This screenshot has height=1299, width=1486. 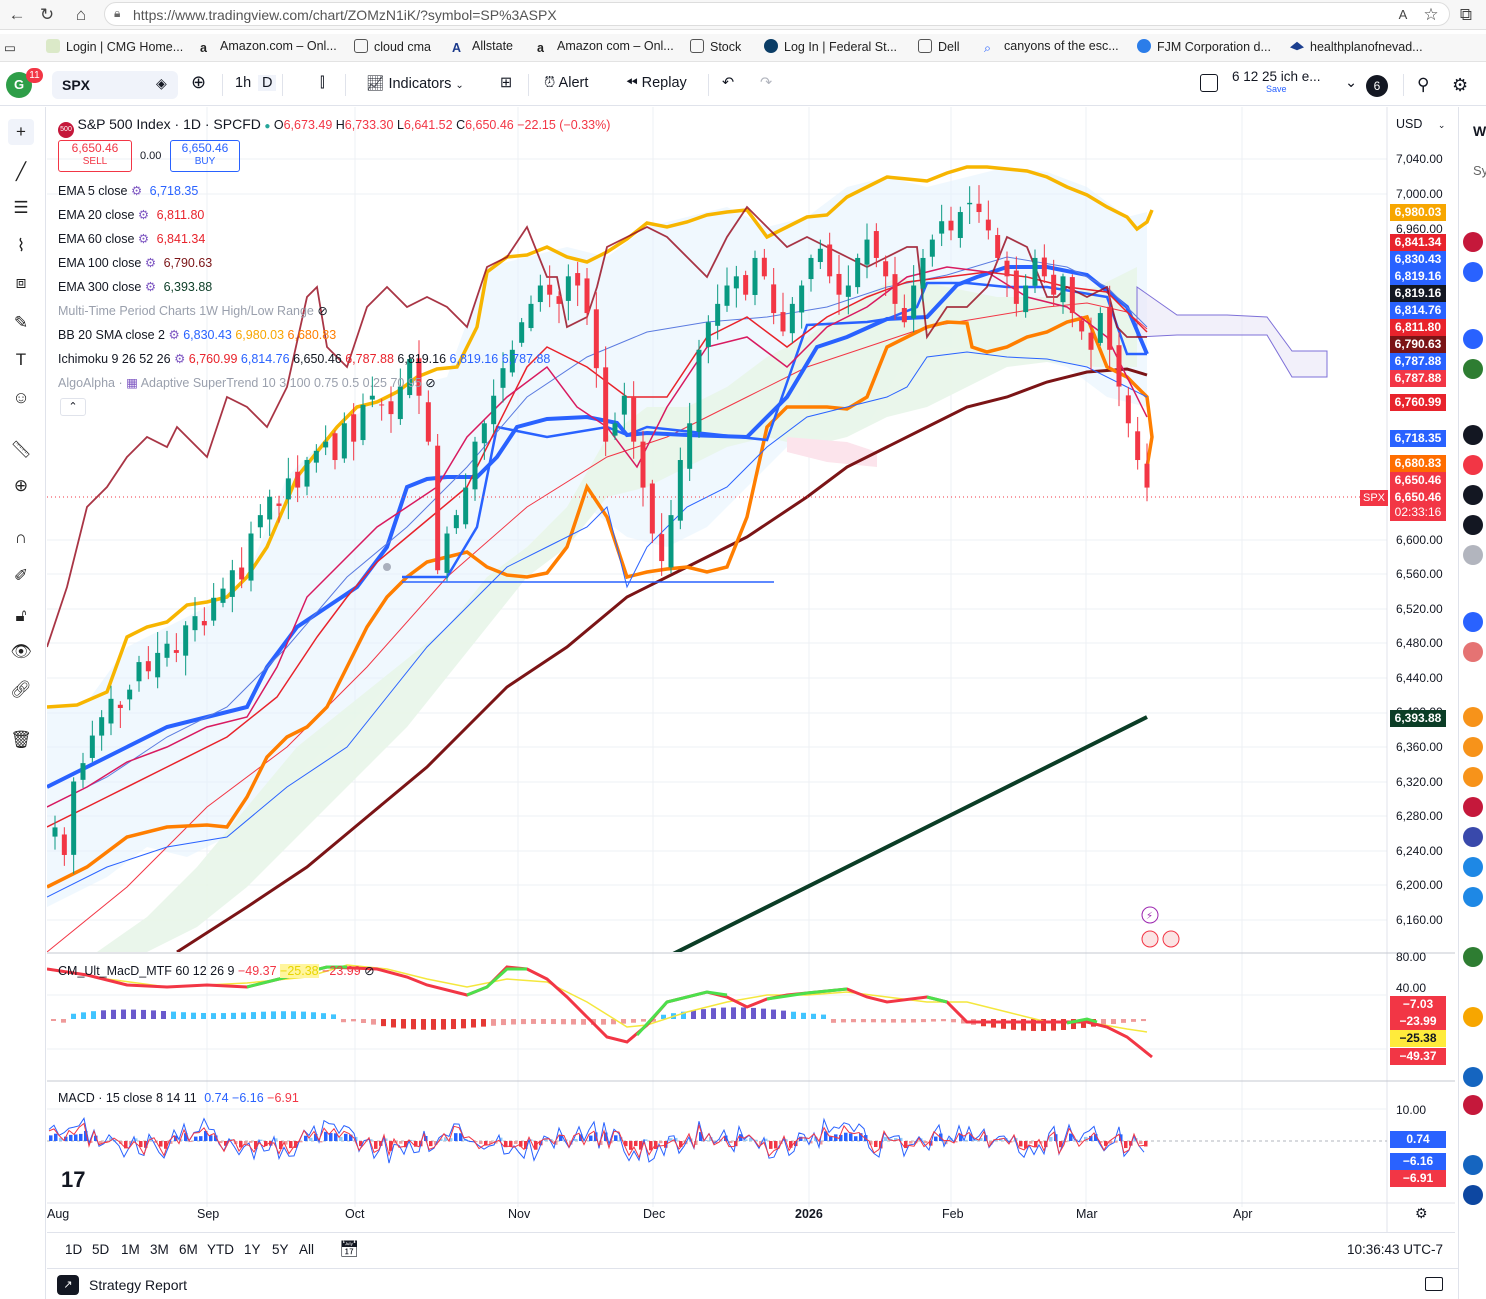 I want to click on time-axis-settings-icon: ⚙, so click(x=1421, y=1213).